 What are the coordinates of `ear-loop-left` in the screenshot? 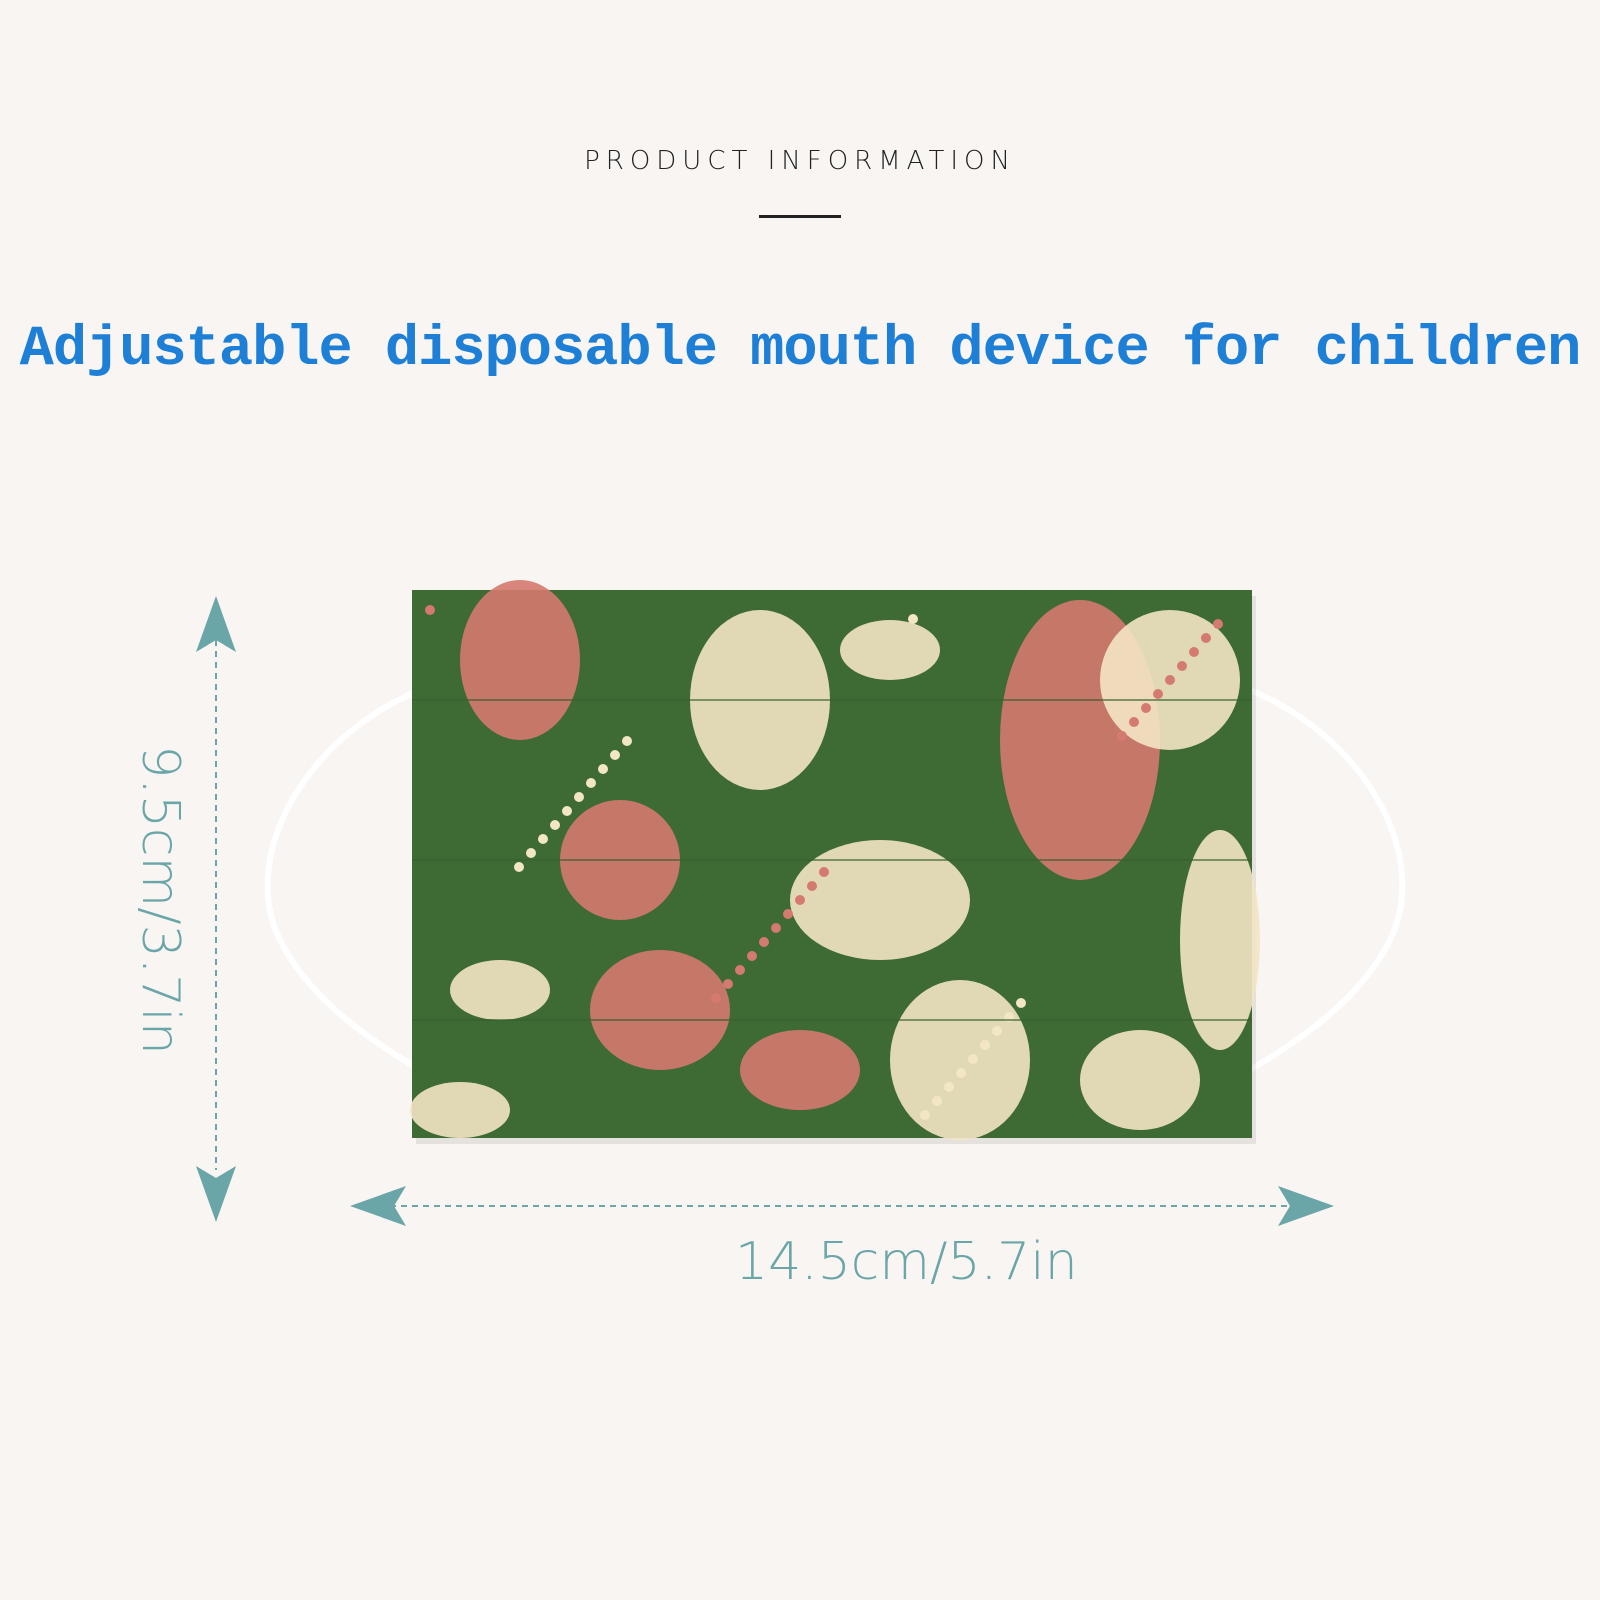 It's located at (343, 880).